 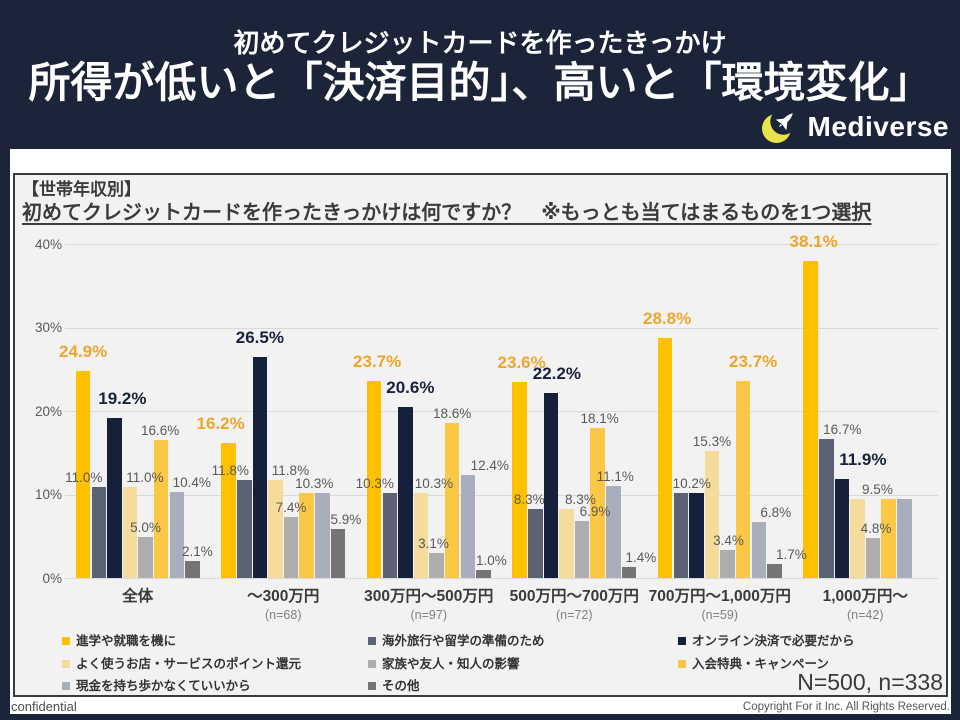 What do you see at coordinates (163, 685) in the screenshot?
I see `legend-label: 現金を持ち歩かなくていいから` at bounding box center [163, 685].